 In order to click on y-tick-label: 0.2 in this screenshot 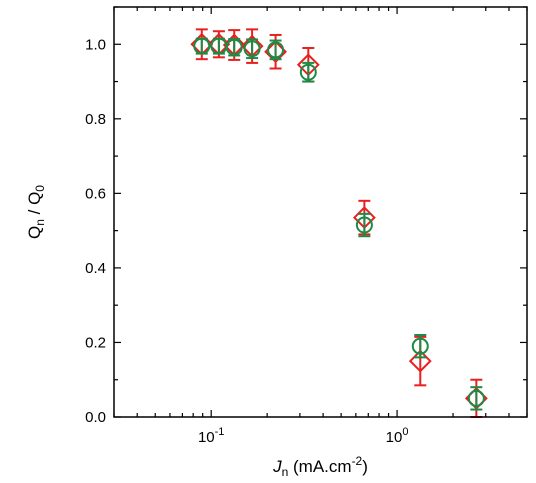, I will do `click(95, 342)`.